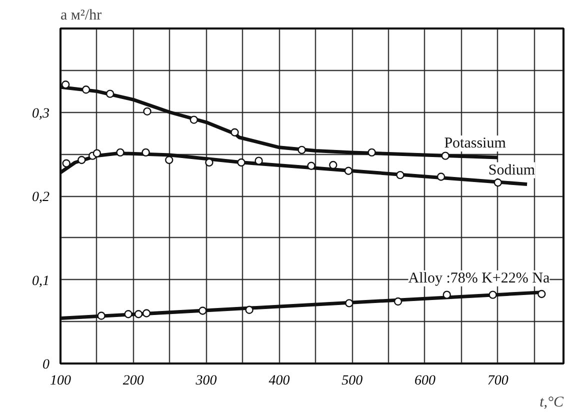 Image resolution: width=580 pixels, height=419 pixels. What do you see at coordinates (512, 170) in the screenshot?
I see `series-label: Sodium` at bounding box center [512, 170].